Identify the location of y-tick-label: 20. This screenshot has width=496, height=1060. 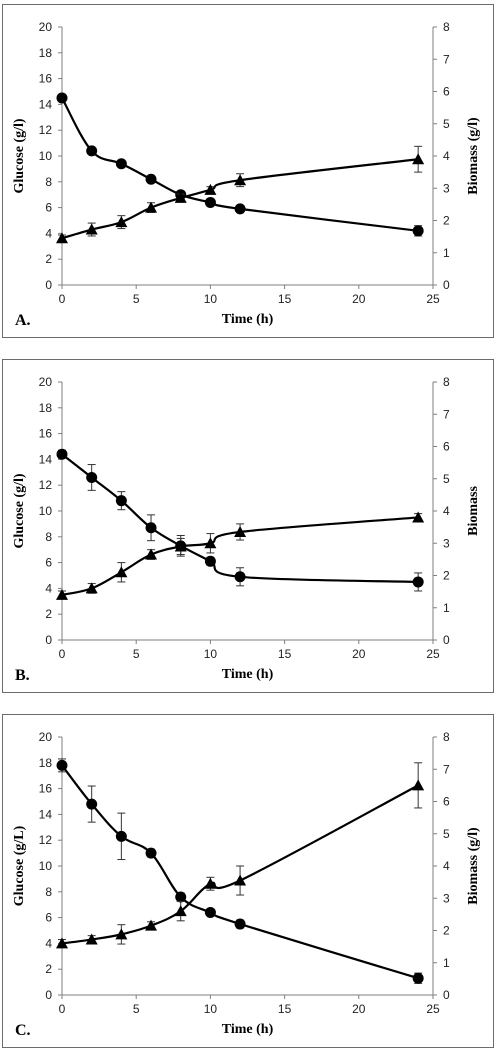
(46, 27).